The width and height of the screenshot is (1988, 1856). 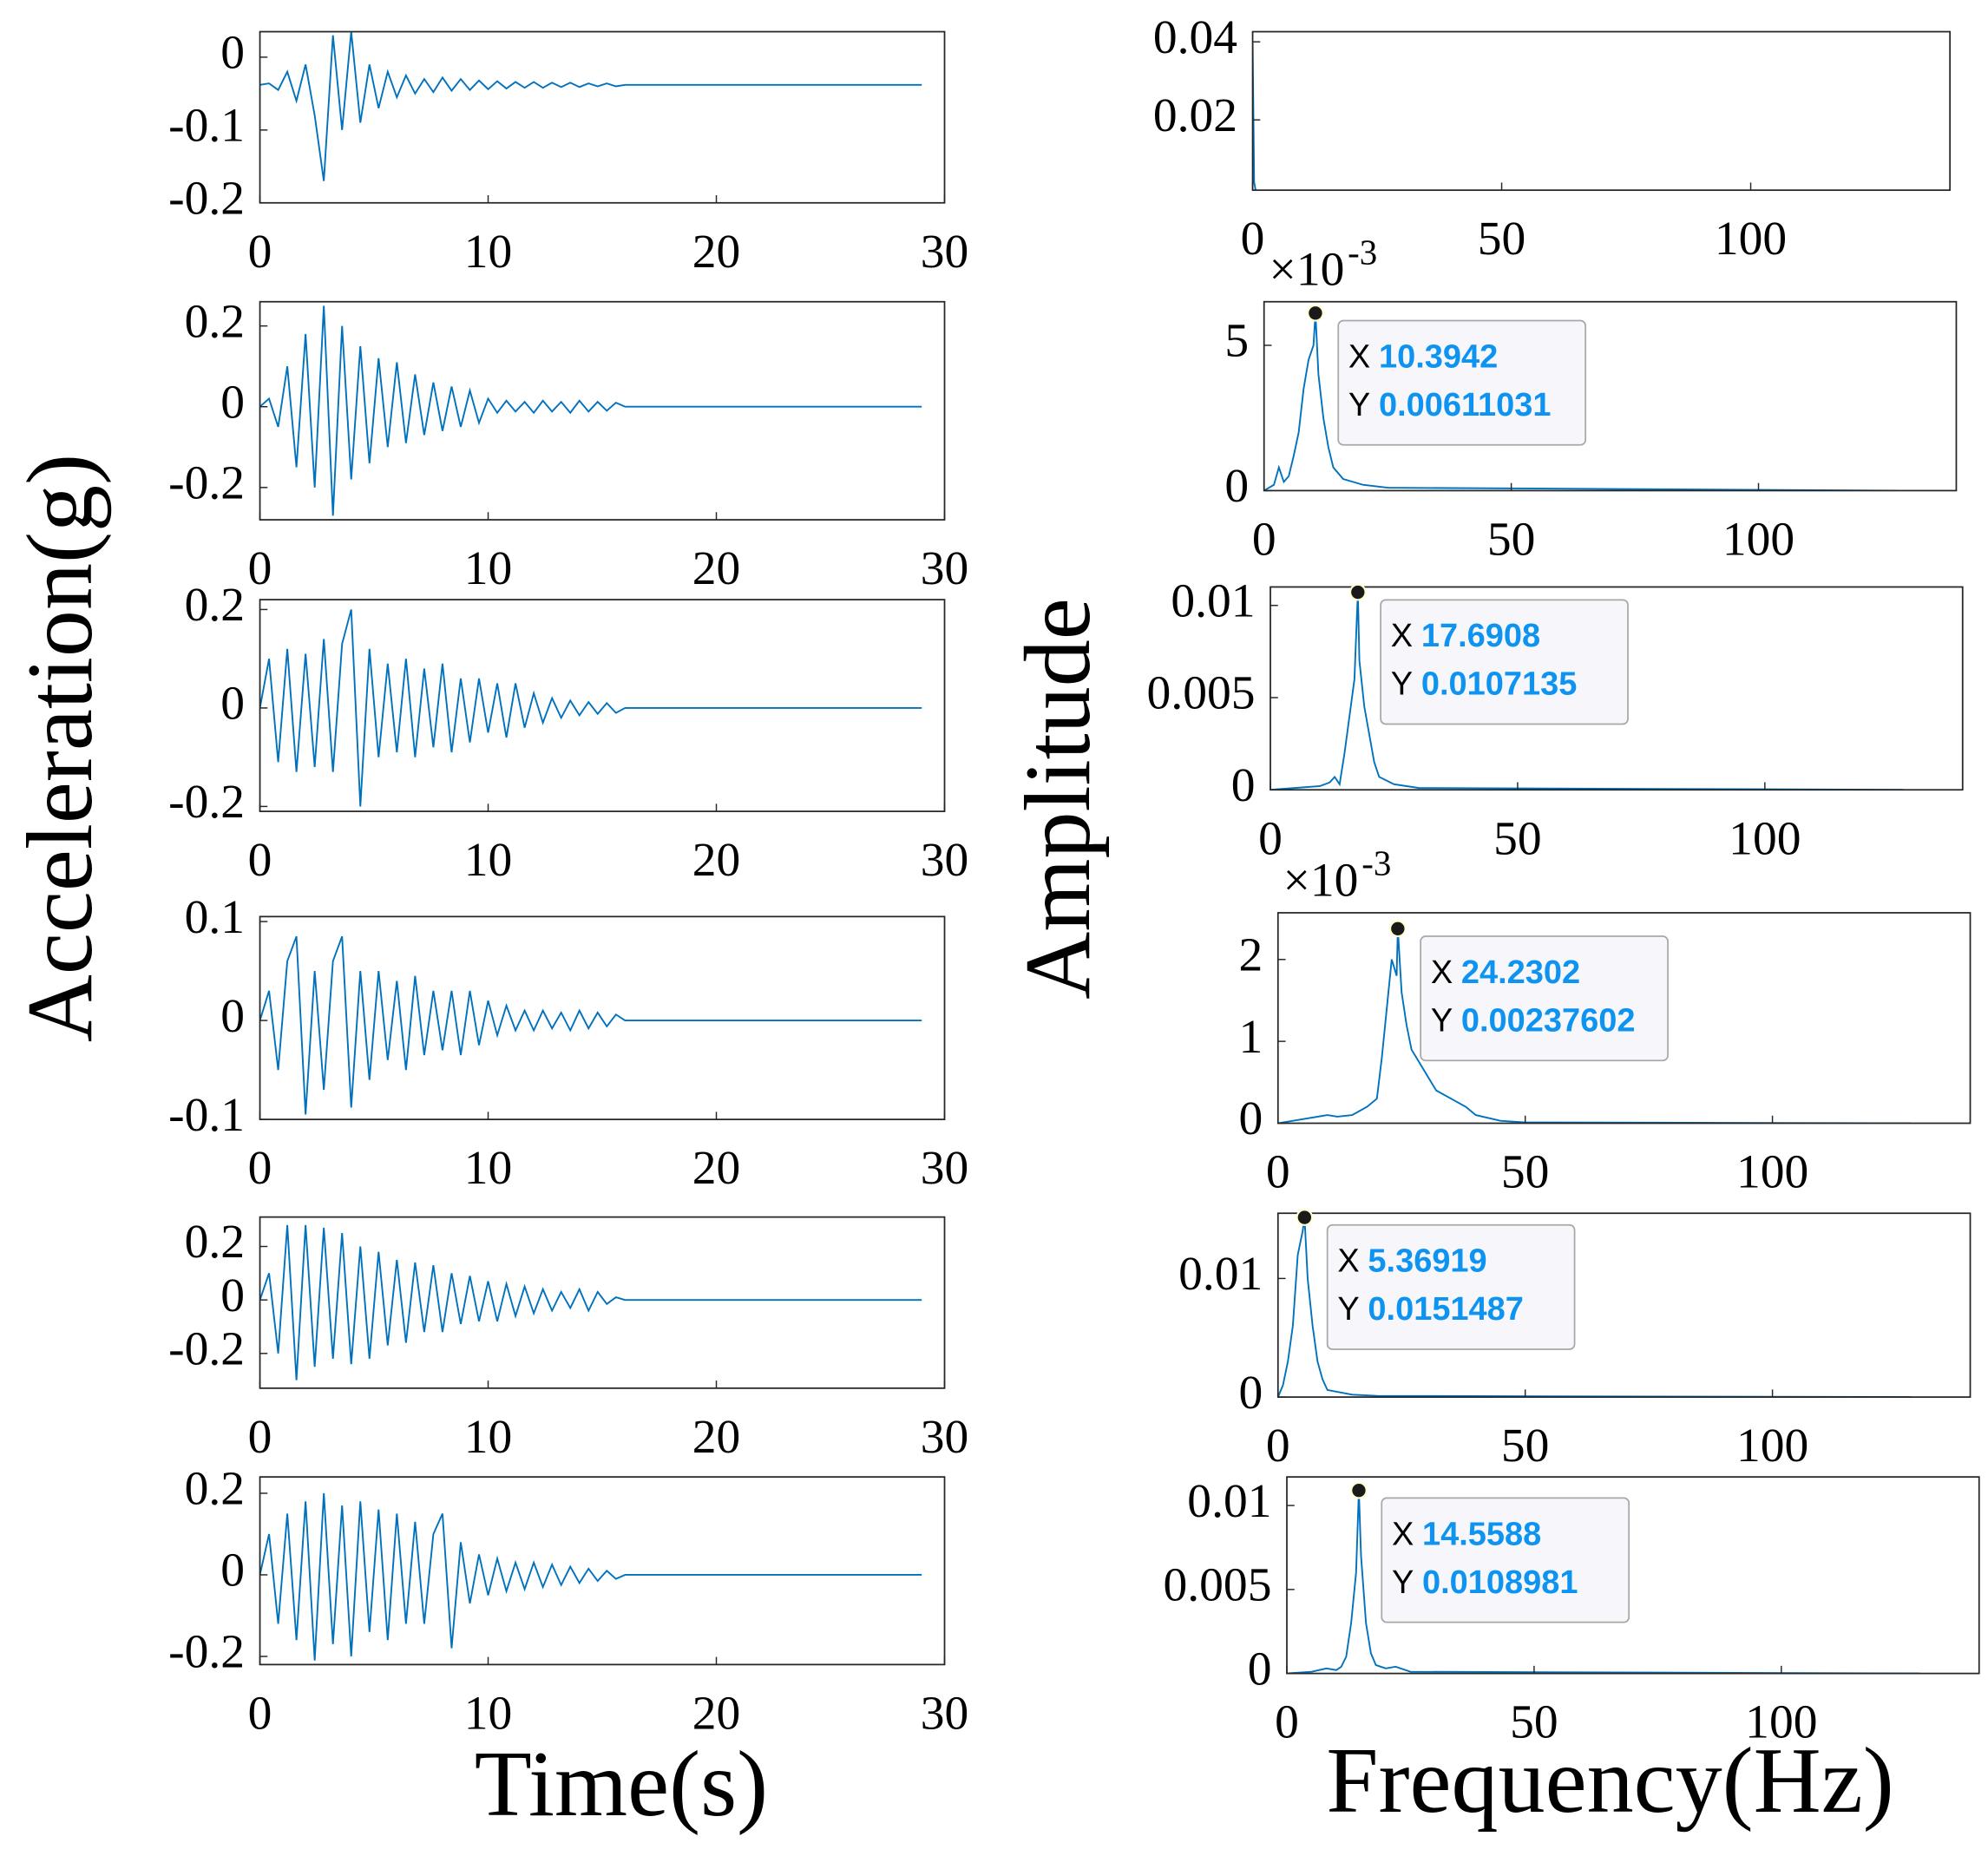 I want to click on y-tick-label: 1, so click(x=1250, y=1038).